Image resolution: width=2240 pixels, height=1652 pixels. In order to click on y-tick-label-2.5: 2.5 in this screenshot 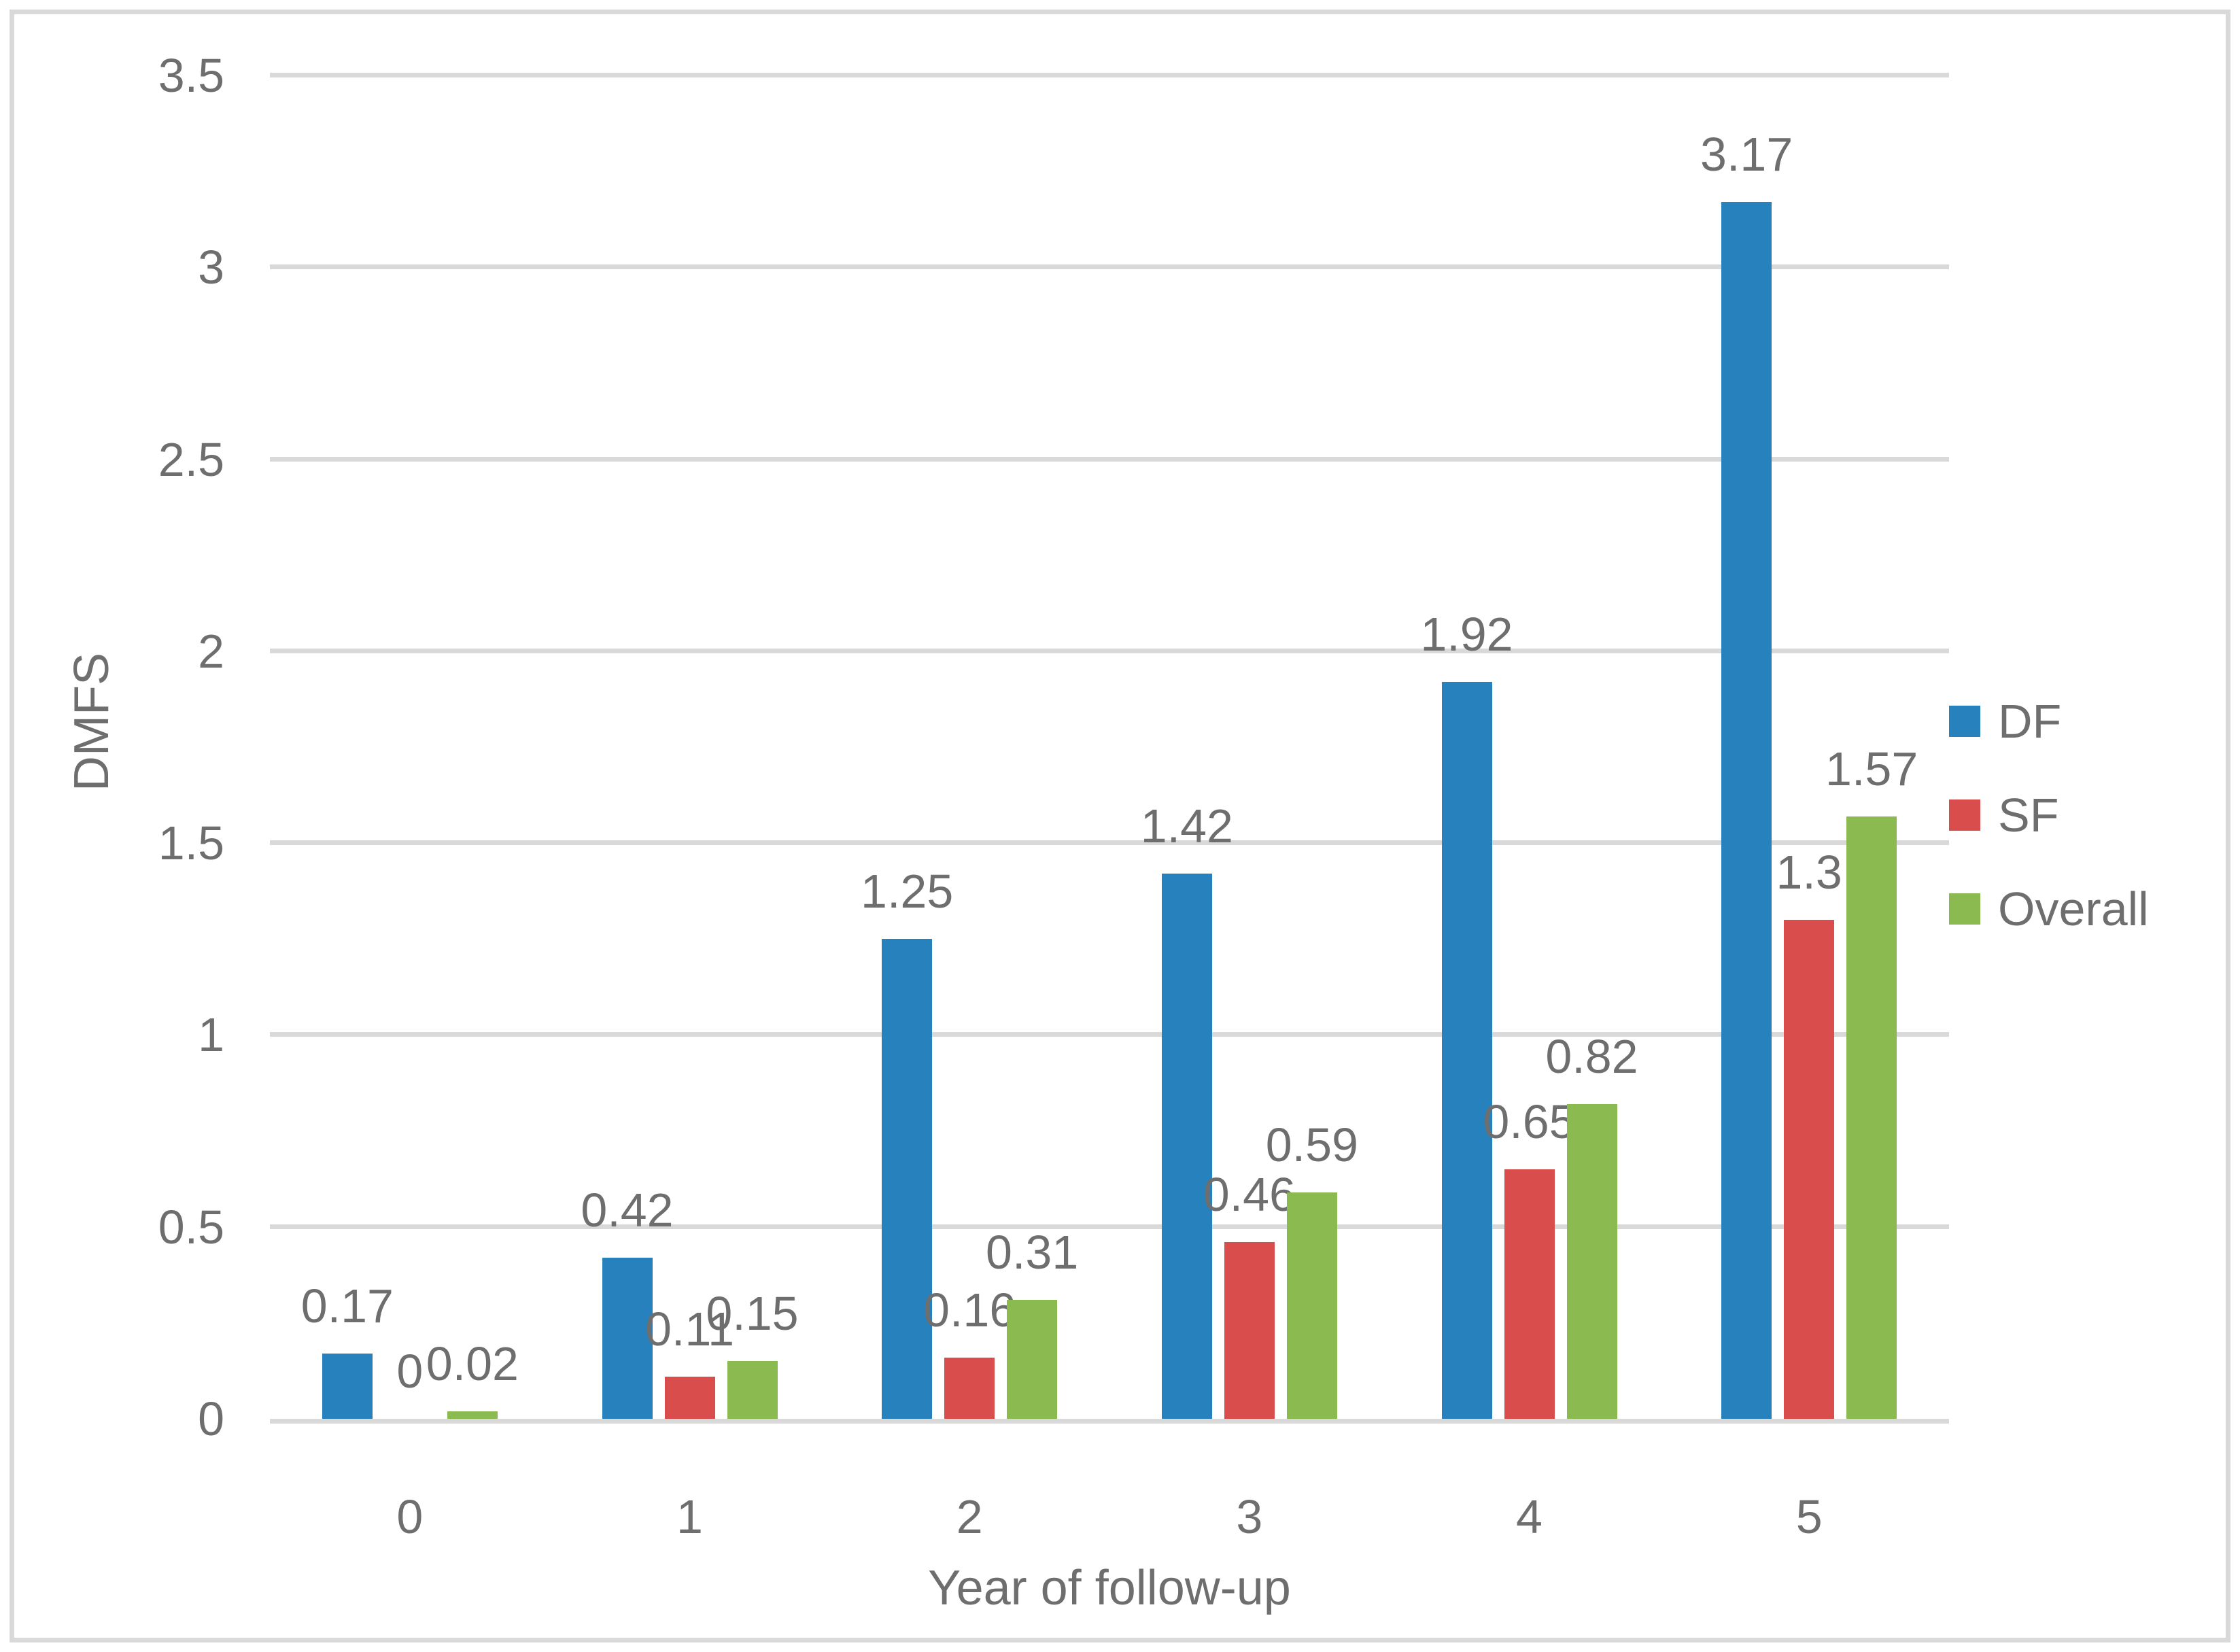, I will do `click(191, 459)`.